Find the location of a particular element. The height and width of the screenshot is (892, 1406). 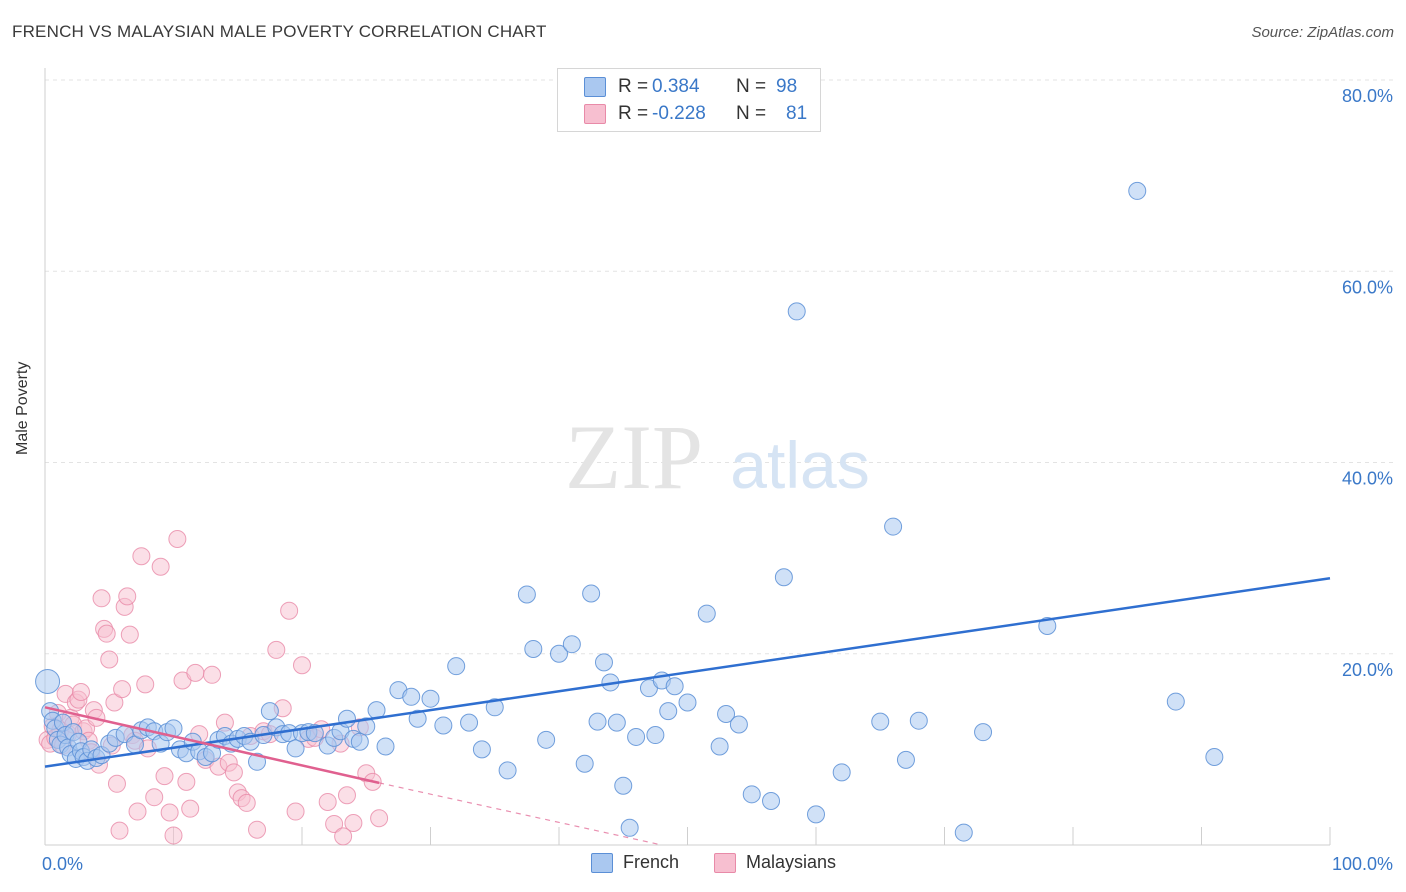

legend-n-value: 81 is located at coordinates (797, 113).